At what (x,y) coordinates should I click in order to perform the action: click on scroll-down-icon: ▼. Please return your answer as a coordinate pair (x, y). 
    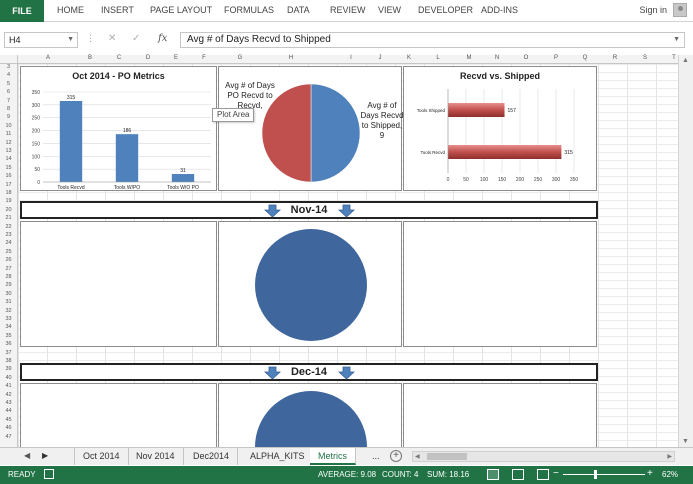
    Looking at the image, I should click on (685, 441).